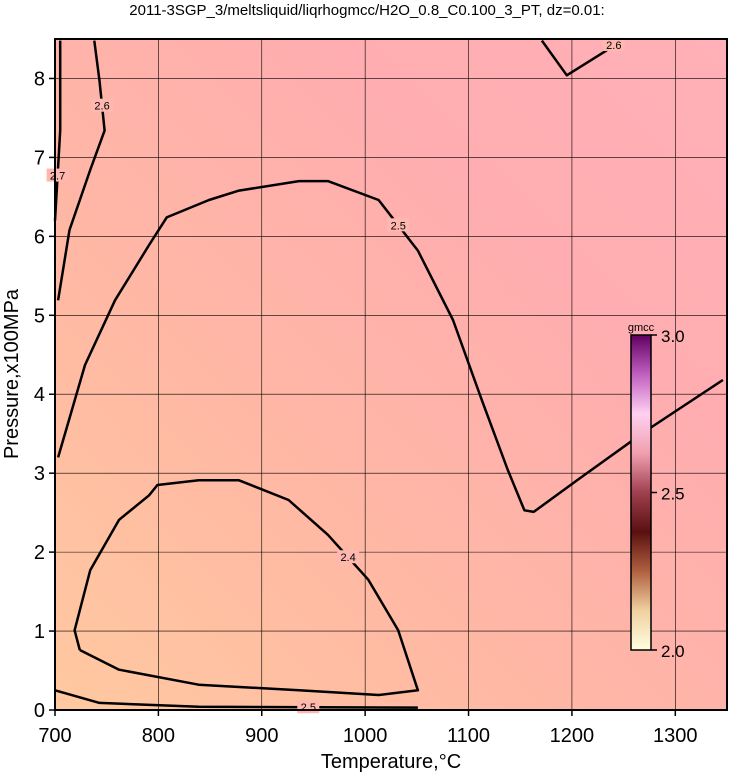 Image resolution: width=734 pixels, height=781 pixels. I want to click on x-tick-label: 800, so click(158, 736).